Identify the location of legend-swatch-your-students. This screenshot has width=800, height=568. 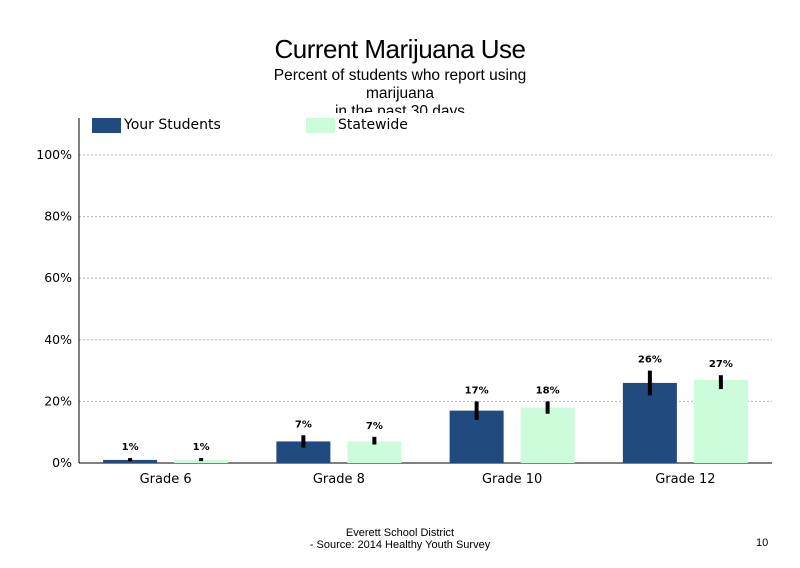
(106, 125).